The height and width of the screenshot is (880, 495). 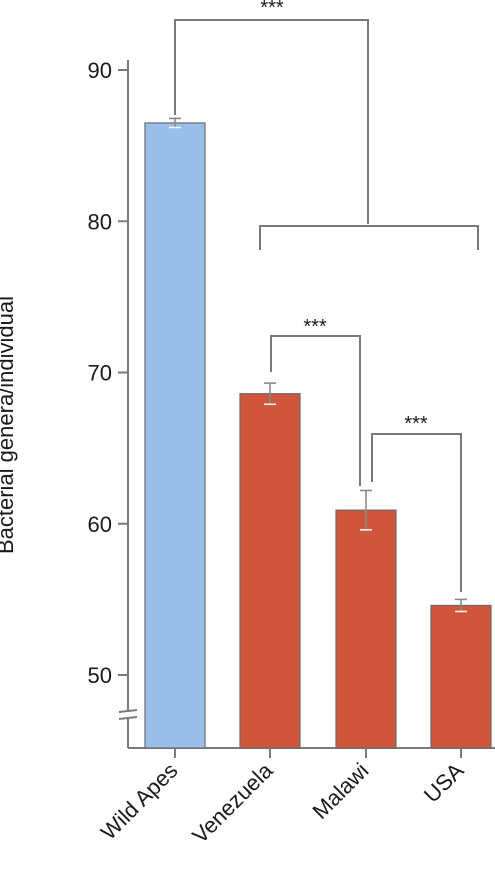 I want to click on group-bracket, so click(x=369, y=237).